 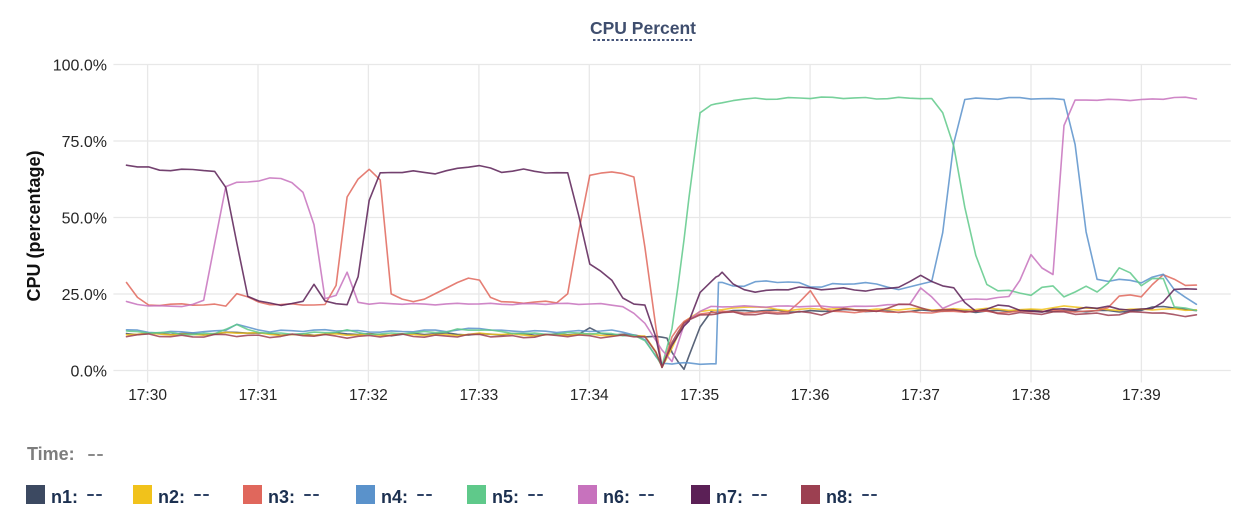 What do you see at coordinates (80, 65) in the screenshot?
I see `svg-text: 100.0%` at bounding box center [80, 65].